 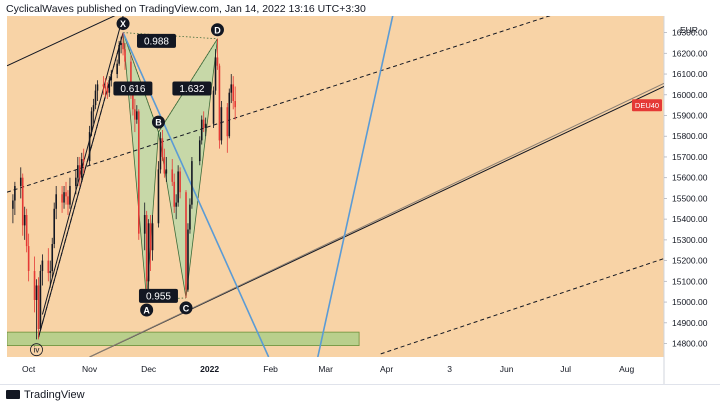 I want to click on time-axis-background, so click(x=332, y=371).